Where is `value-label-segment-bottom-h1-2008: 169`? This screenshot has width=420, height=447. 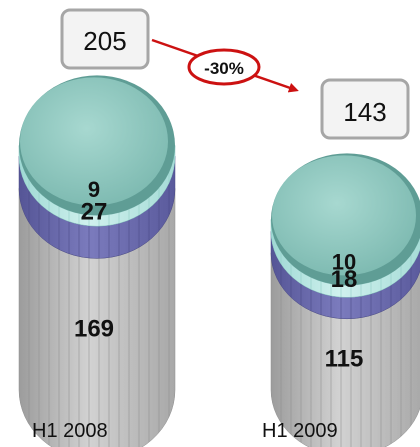 value-label-segment-bottom-h1-2008: 169 is located at coordinates (94, 328).